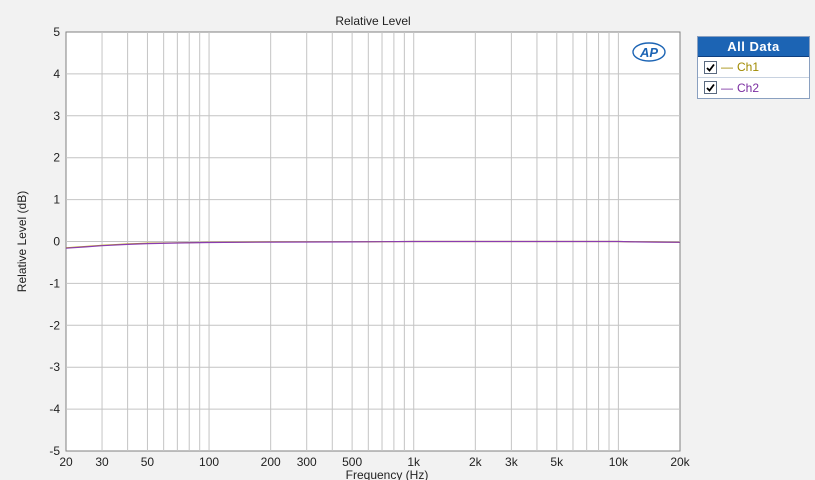 The height and width of the screenshot is (480, 815). I want to click on x-tick-label: 5k, so click(557, 462).